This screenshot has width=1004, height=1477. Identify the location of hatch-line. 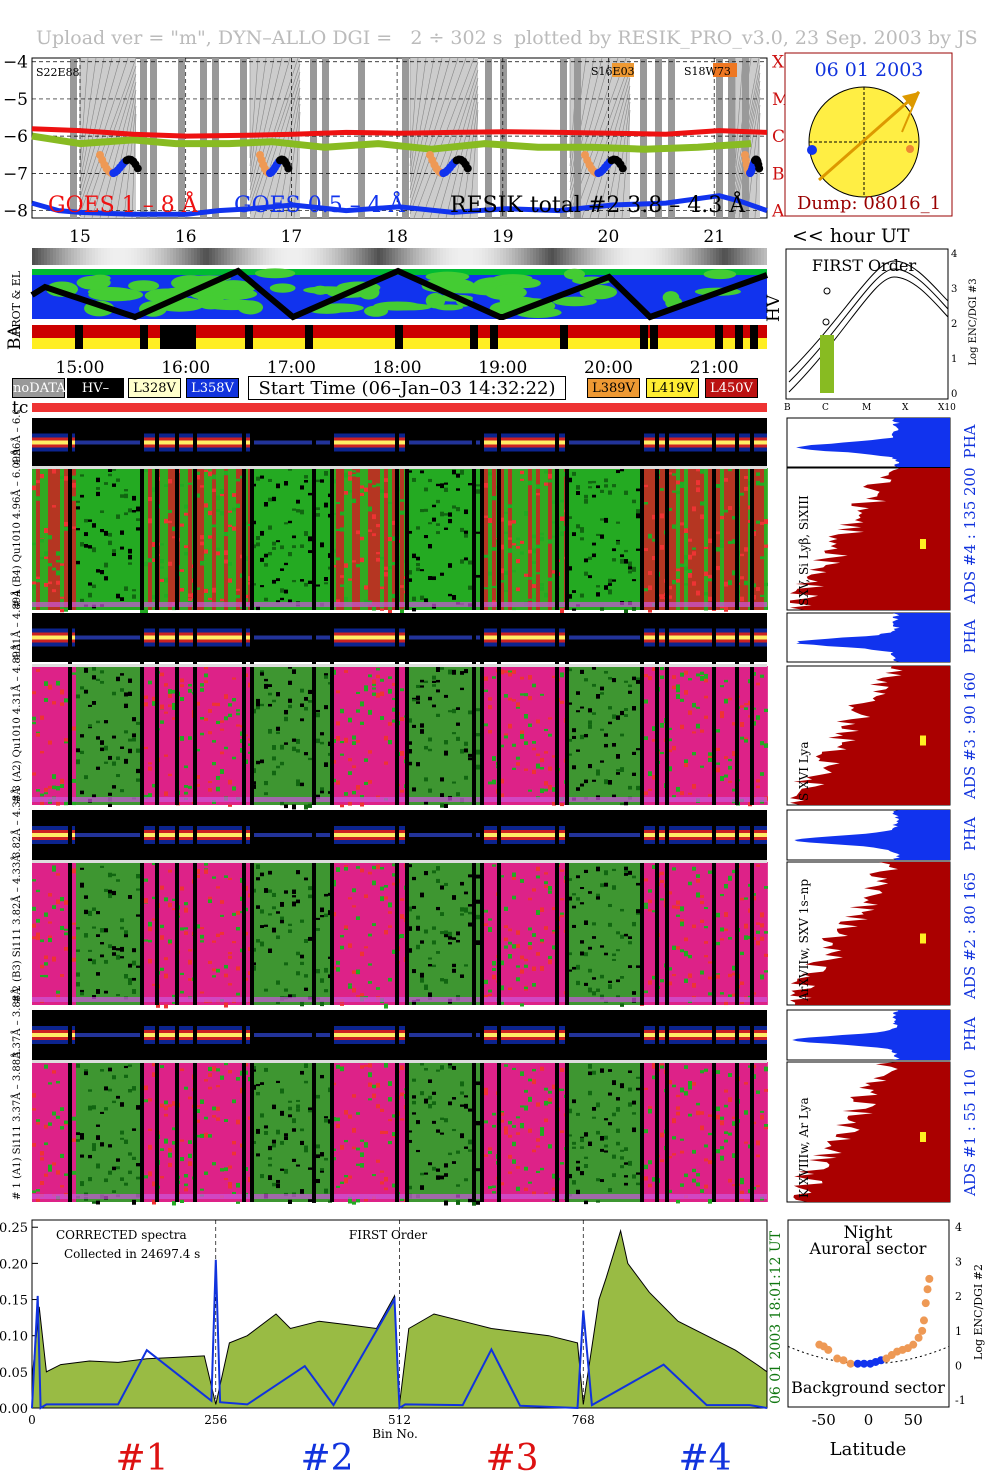
(122, 154).